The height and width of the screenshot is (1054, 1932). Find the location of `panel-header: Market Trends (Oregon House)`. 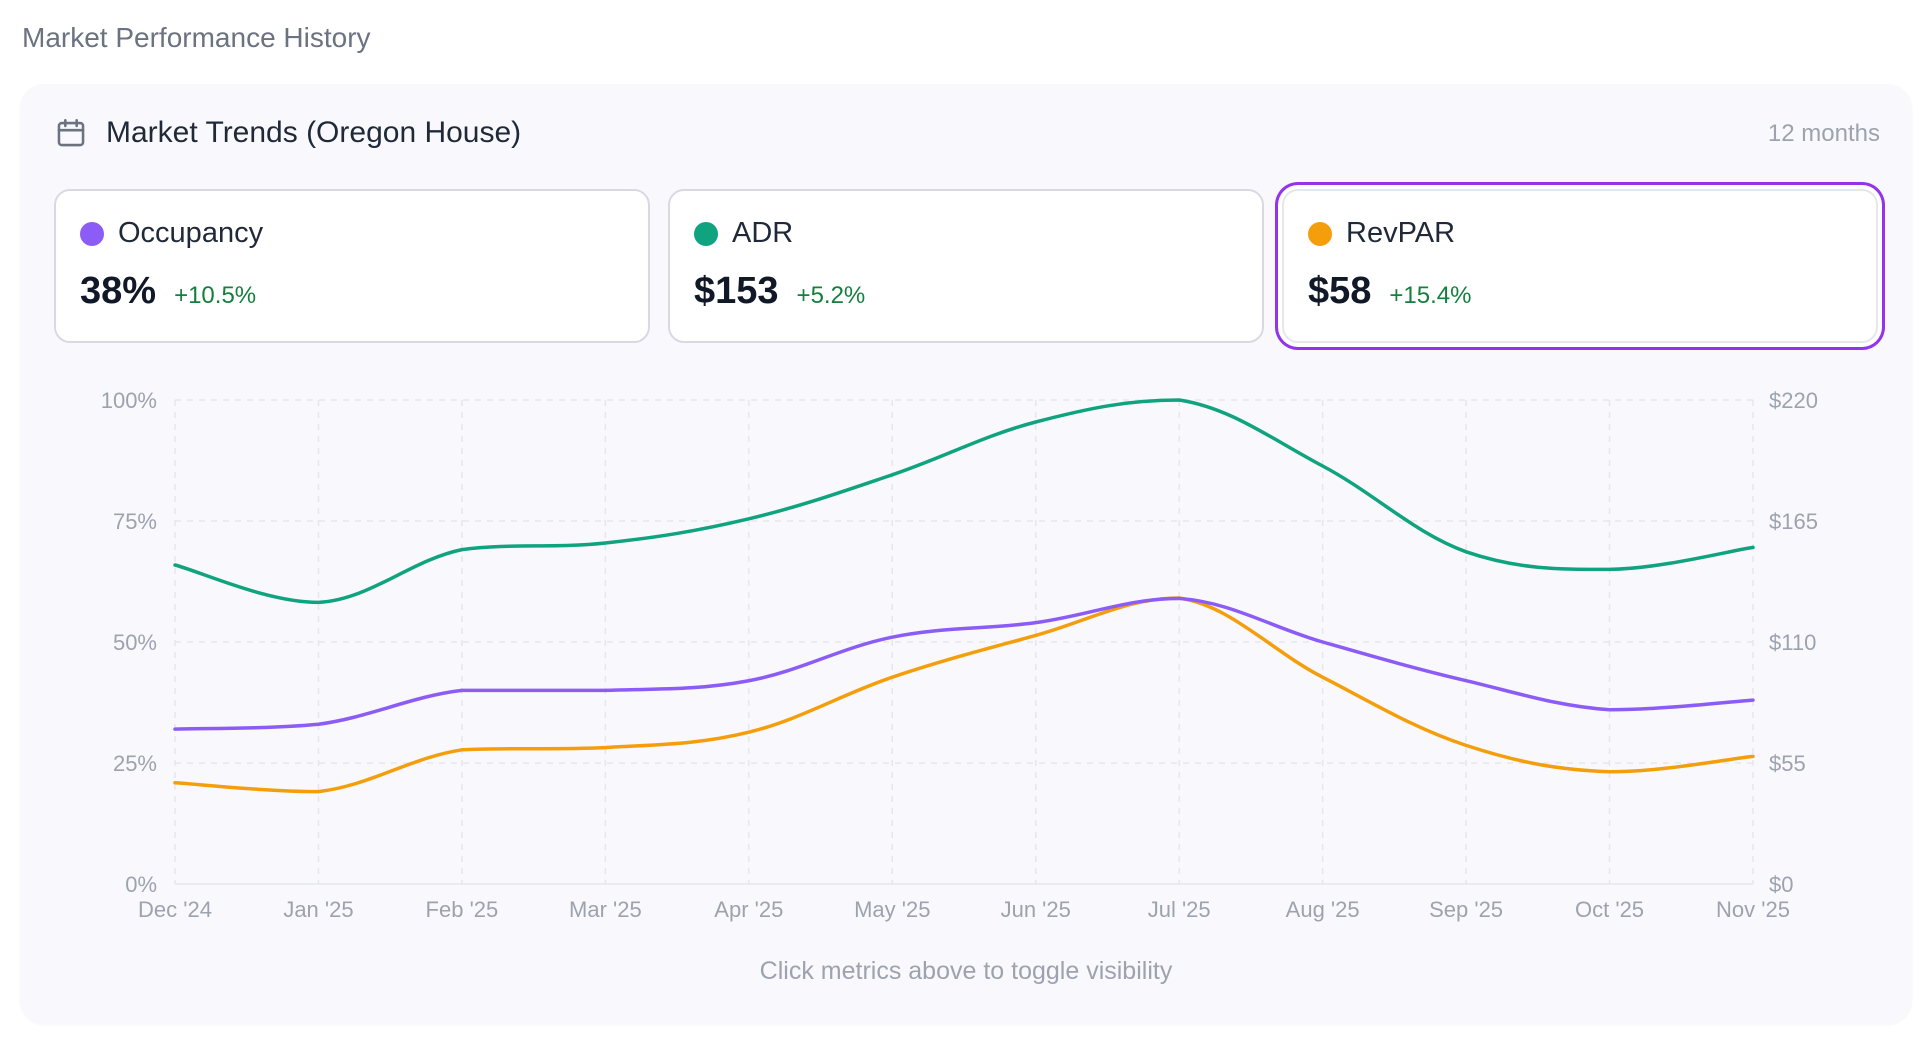

panel-header: Market Trends (Oregon House) is located at coordinates (287, 133).